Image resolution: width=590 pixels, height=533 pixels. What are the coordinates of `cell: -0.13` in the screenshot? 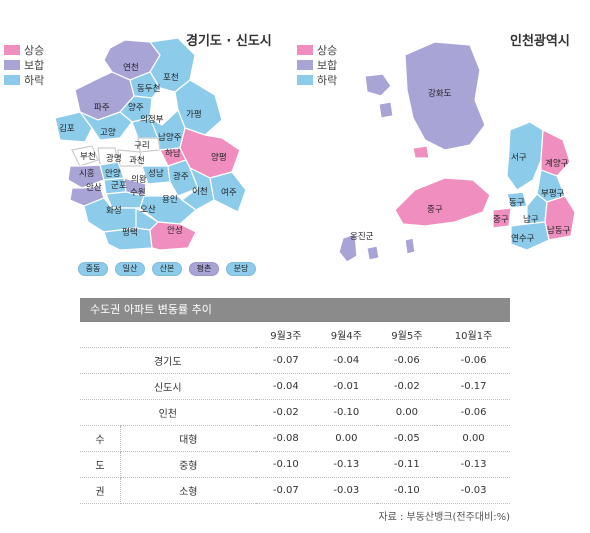 It's located at (346, 464).